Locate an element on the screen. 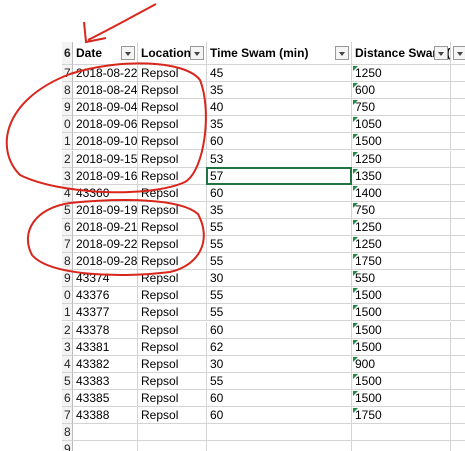  cell: 550 is located at coordinates (401, 279).